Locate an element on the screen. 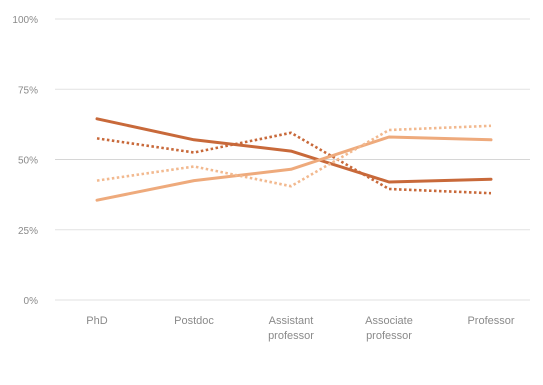 Image resolution: width=543 pixels, height=385 pixels. series-line-3-solid is located at coordinates (294, 168).